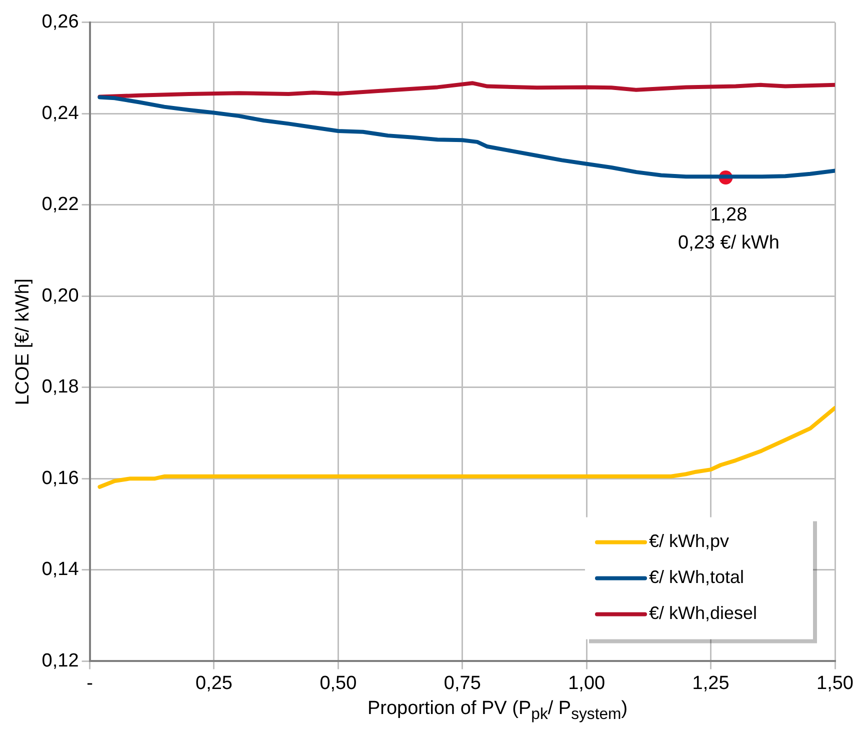 Image resolution: width=865 pixels, height=743 pixels. I want to click on x-tick-label: 1,50, so click(835, 683).